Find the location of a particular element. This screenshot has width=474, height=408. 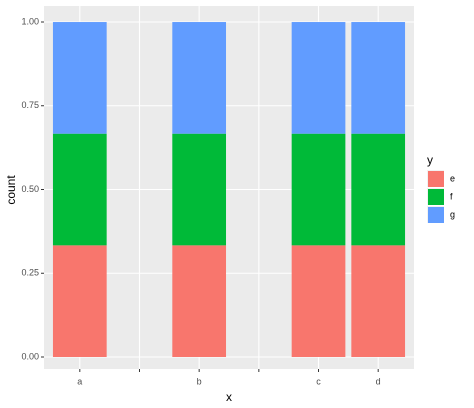

x-axis-title: x is located at coordinates (229, 397).